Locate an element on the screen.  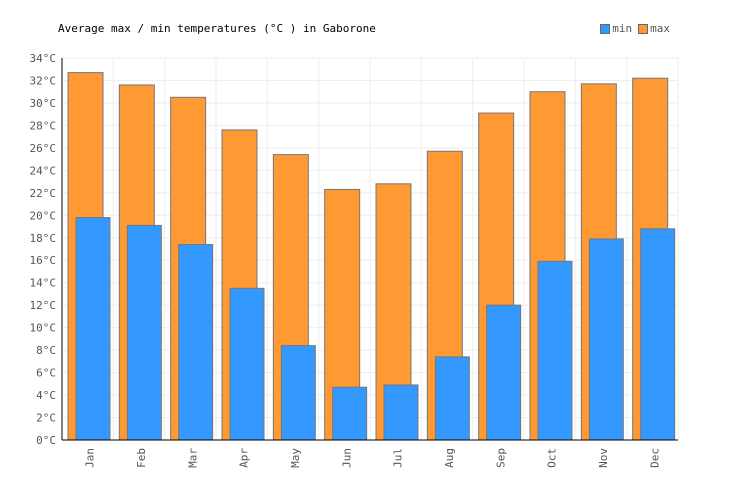
x-tick-label: Oct is located at coordinates (552, 458).